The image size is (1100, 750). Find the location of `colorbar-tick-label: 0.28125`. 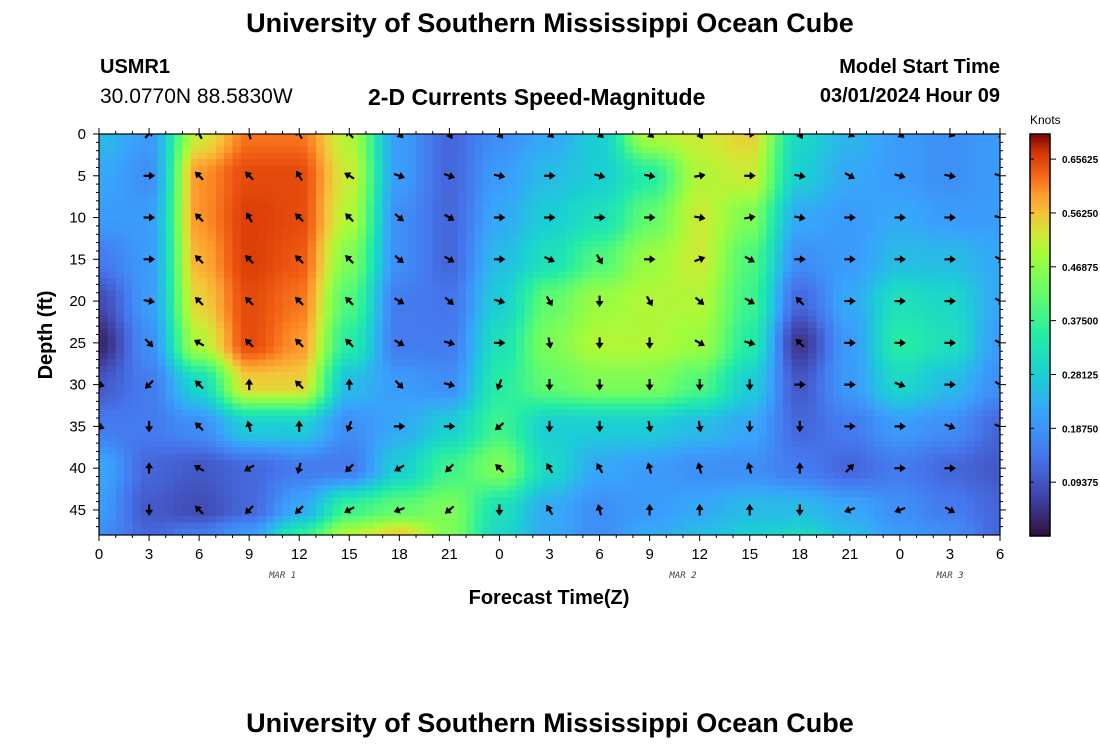

colorbar-tick-label: 0.28125 is located at coordinates (1080, 375).